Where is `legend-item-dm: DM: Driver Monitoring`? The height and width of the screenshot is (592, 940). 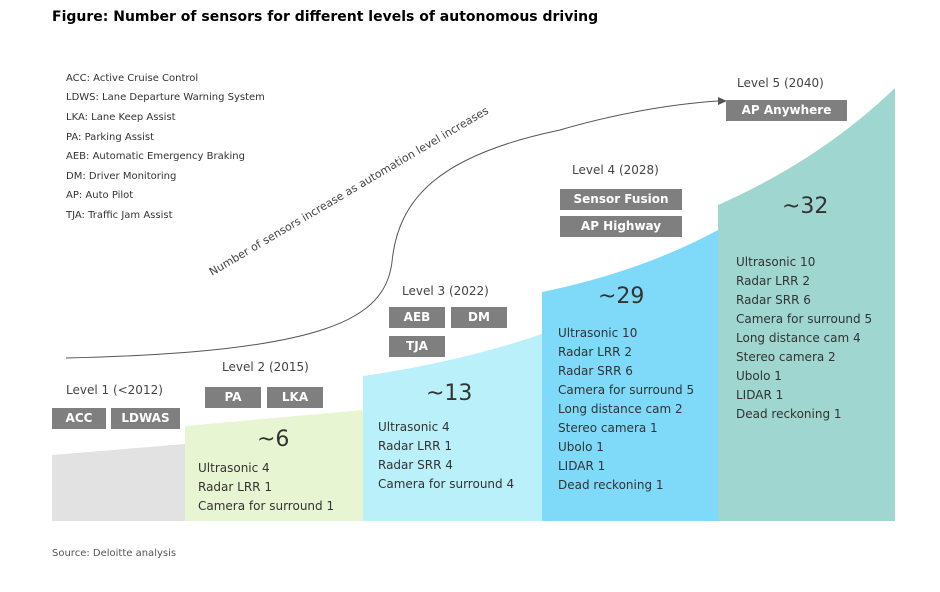 legend-item-dm: DM: Driver Monitoring is located at coordinates (121, 176).